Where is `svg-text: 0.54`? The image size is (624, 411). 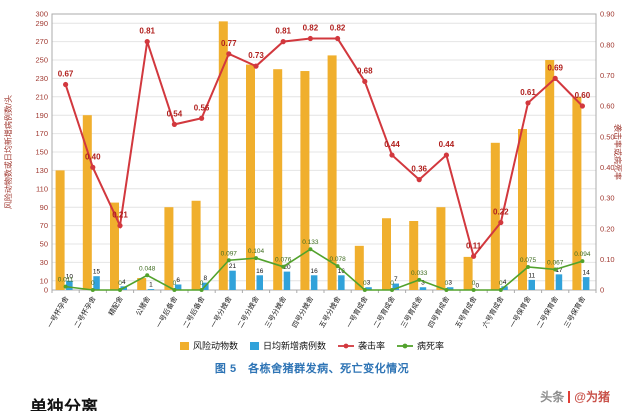 svg-text: 0.54 is located at coordinates (175, 113).